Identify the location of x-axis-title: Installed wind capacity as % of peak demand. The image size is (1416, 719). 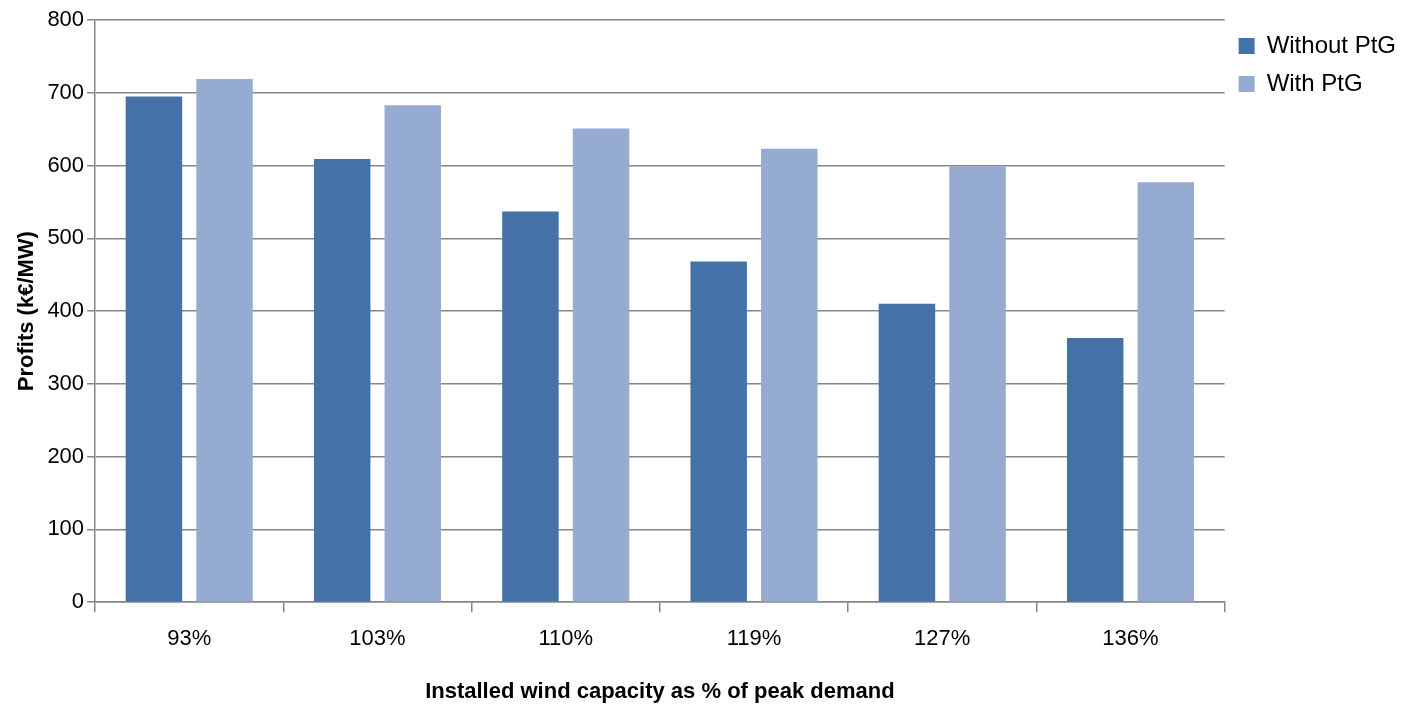
(660, 690).